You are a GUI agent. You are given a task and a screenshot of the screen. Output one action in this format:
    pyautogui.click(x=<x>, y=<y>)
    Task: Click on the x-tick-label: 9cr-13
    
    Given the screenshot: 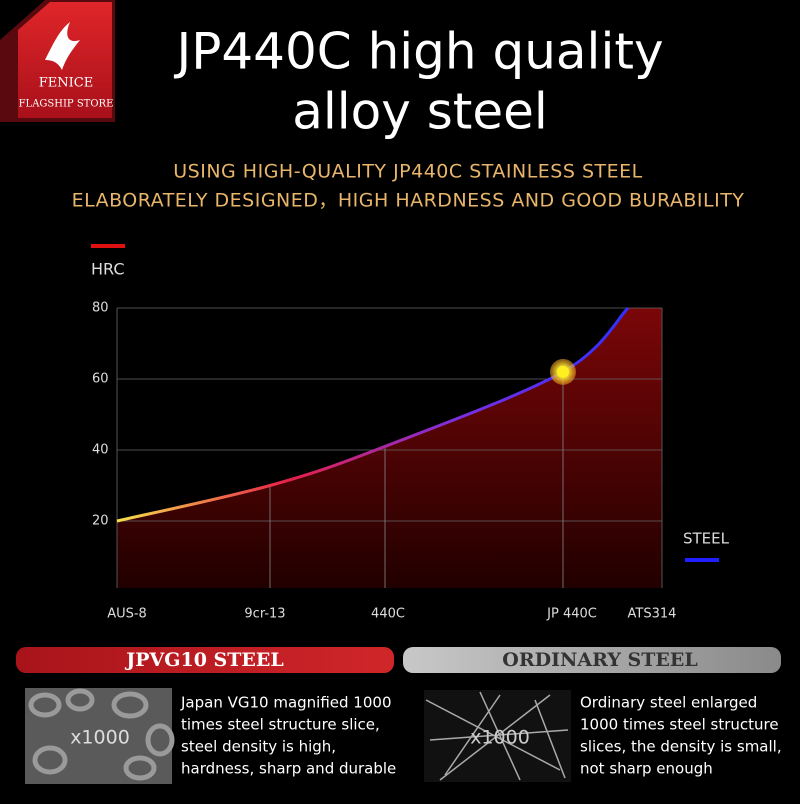 What is the action you would take?
    pyautogui.click(x=264, y=614)
    